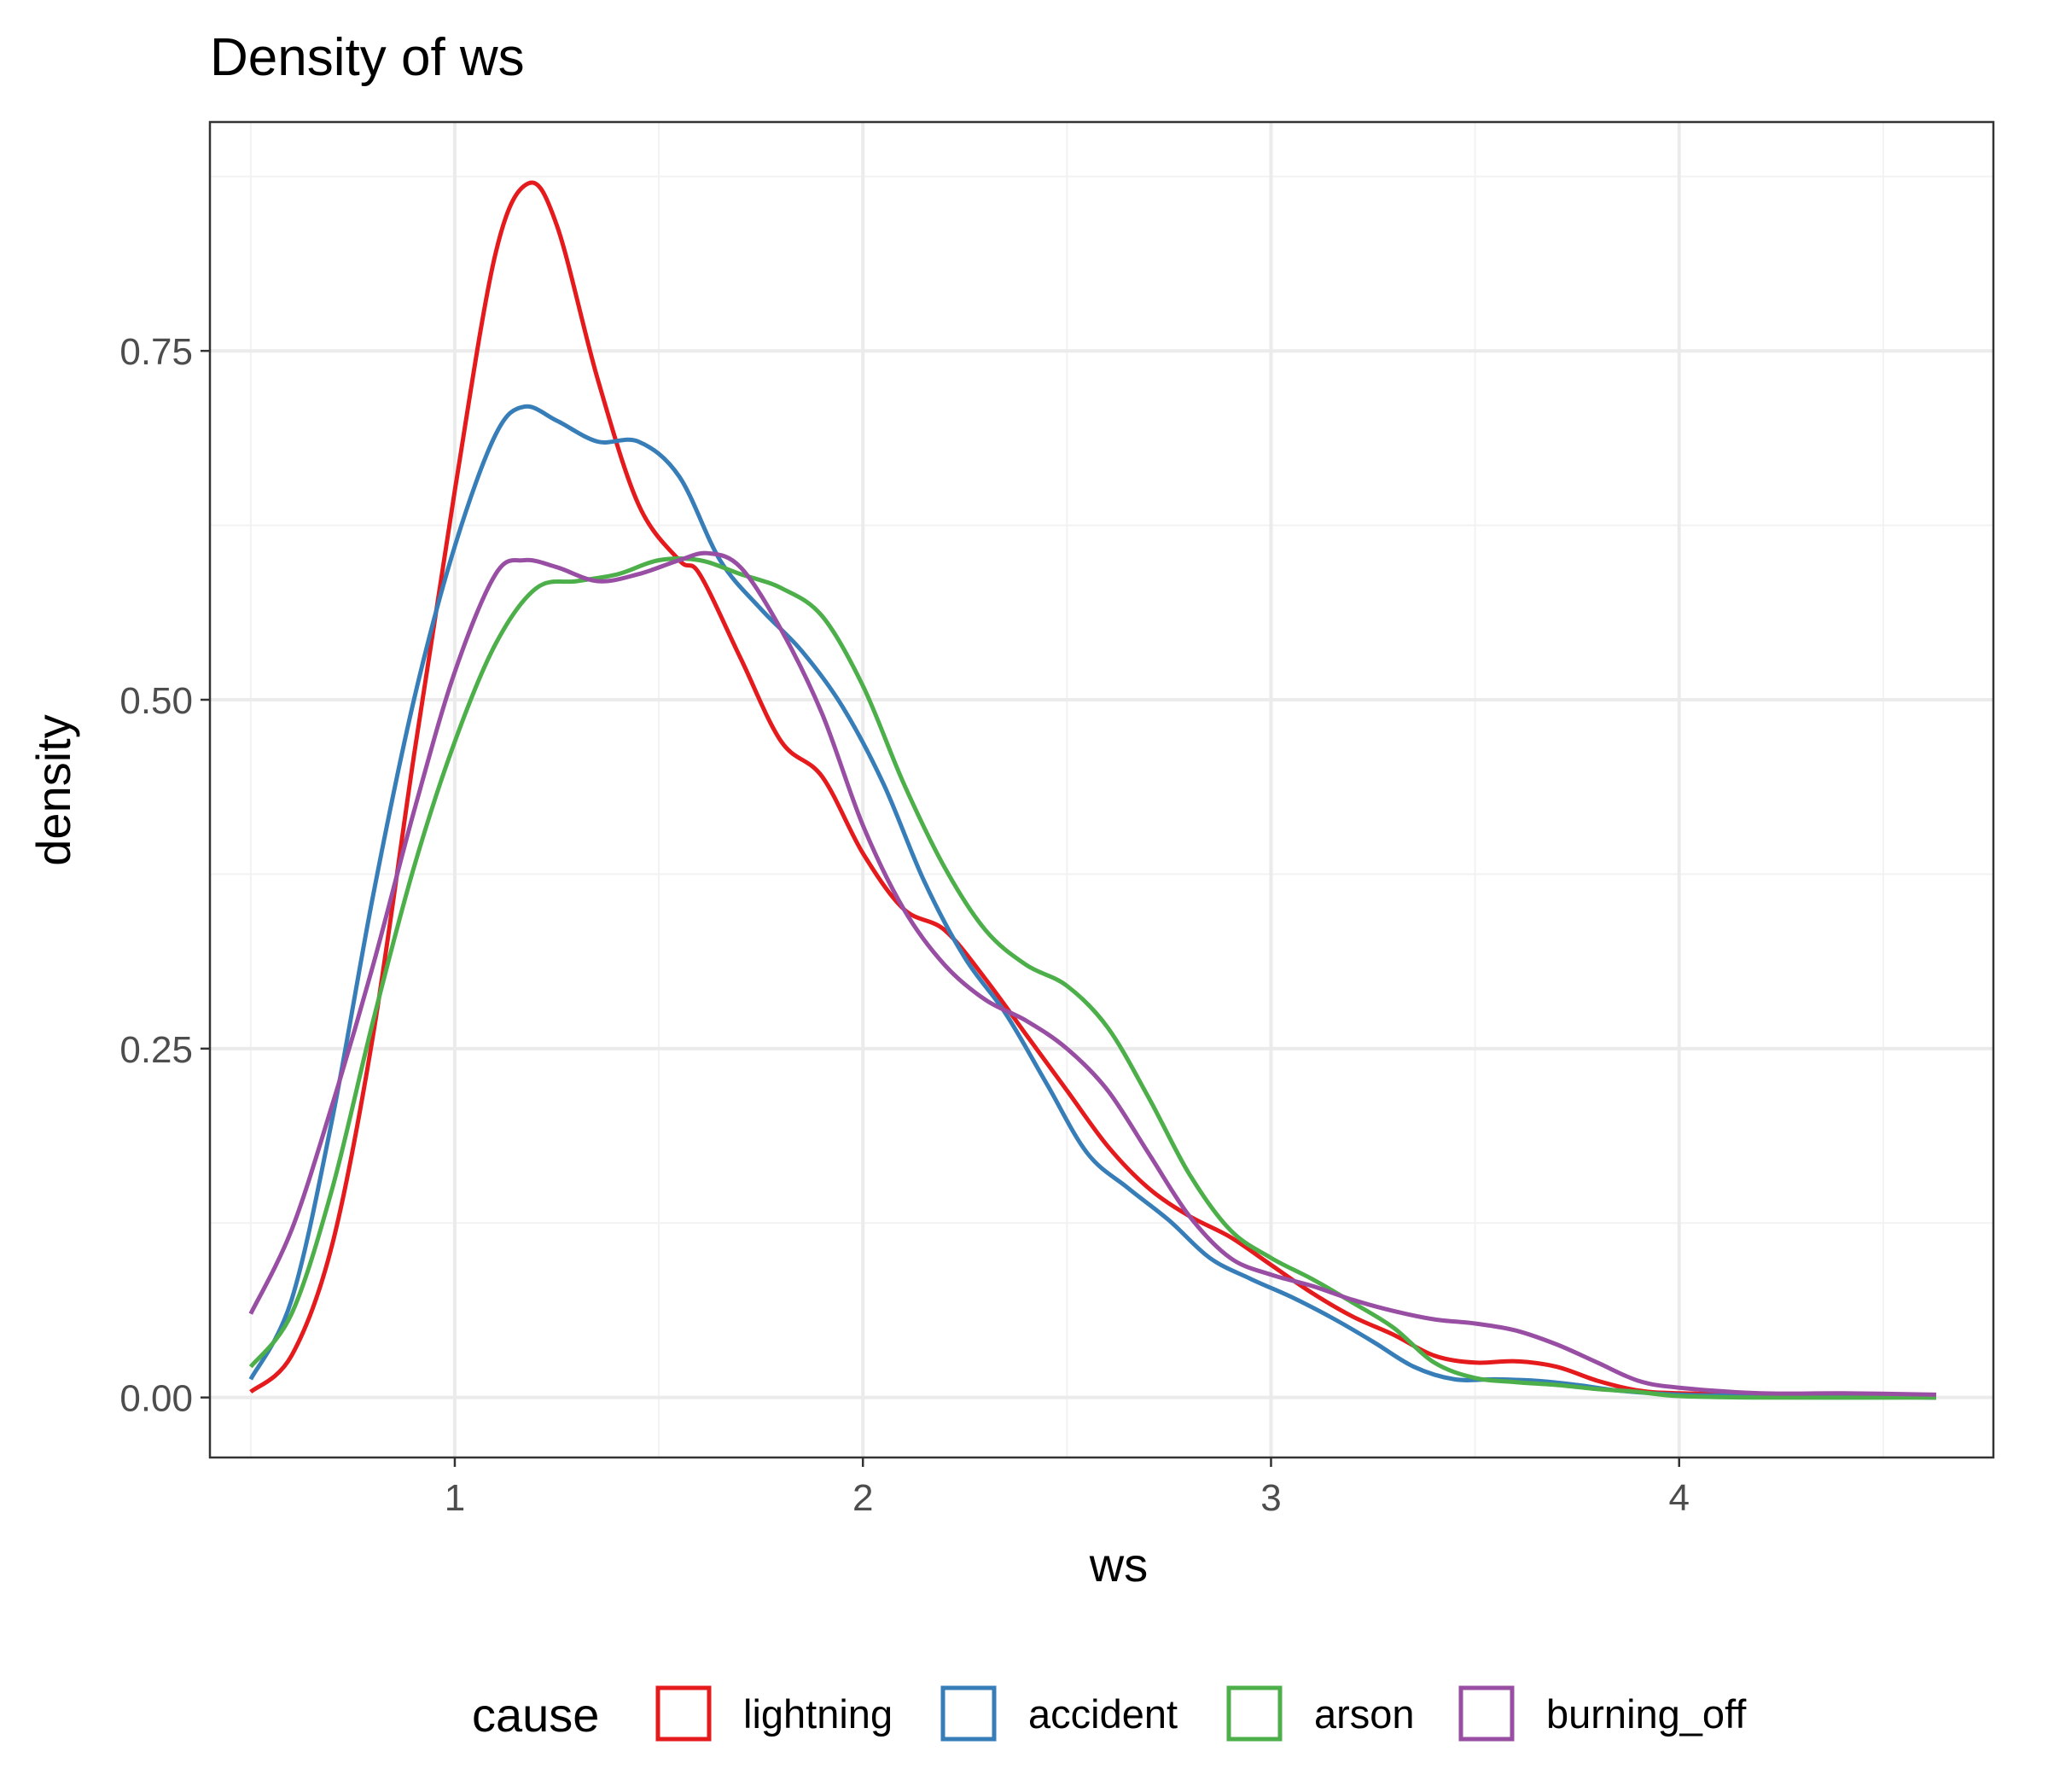  What do you see at coordinates (156, 352) in the screenshot?
I see `y-tick-label: 0.75` at bounding box center [156, 352].